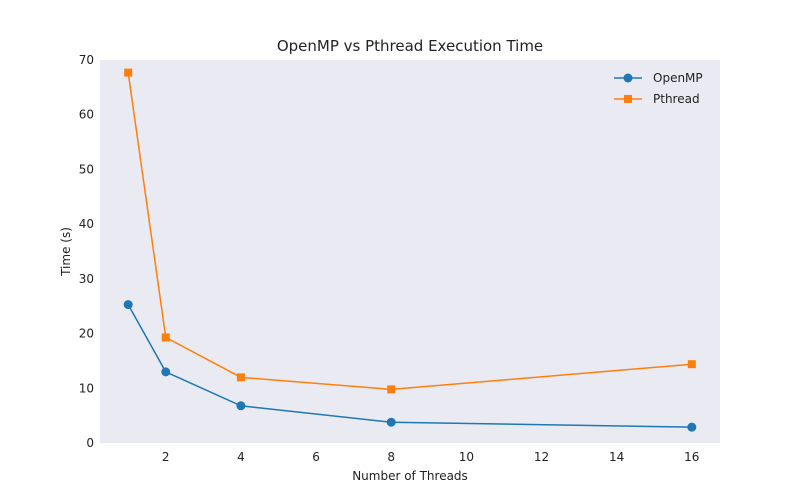  I want to click on x-tick-label: 12, so click(541, 457).